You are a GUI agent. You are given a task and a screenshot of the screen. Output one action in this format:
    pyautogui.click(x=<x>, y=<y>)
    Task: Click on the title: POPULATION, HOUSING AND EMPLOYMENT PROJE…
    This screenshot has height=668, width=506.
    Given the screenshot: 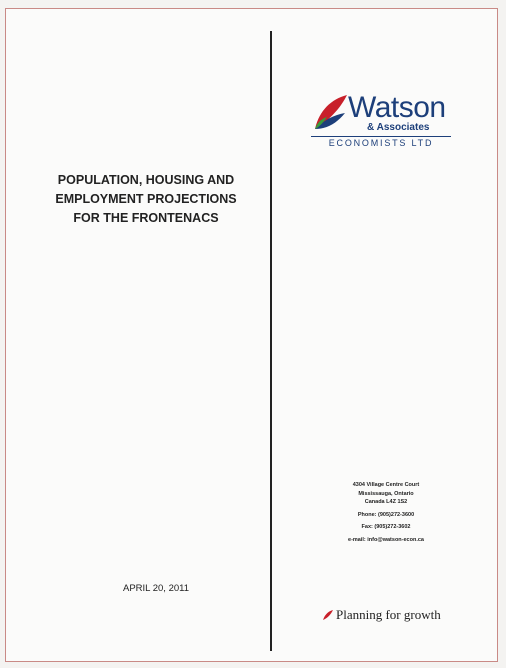 What is the action you would take?
    pyautogui.click(x=146, y=199)
    